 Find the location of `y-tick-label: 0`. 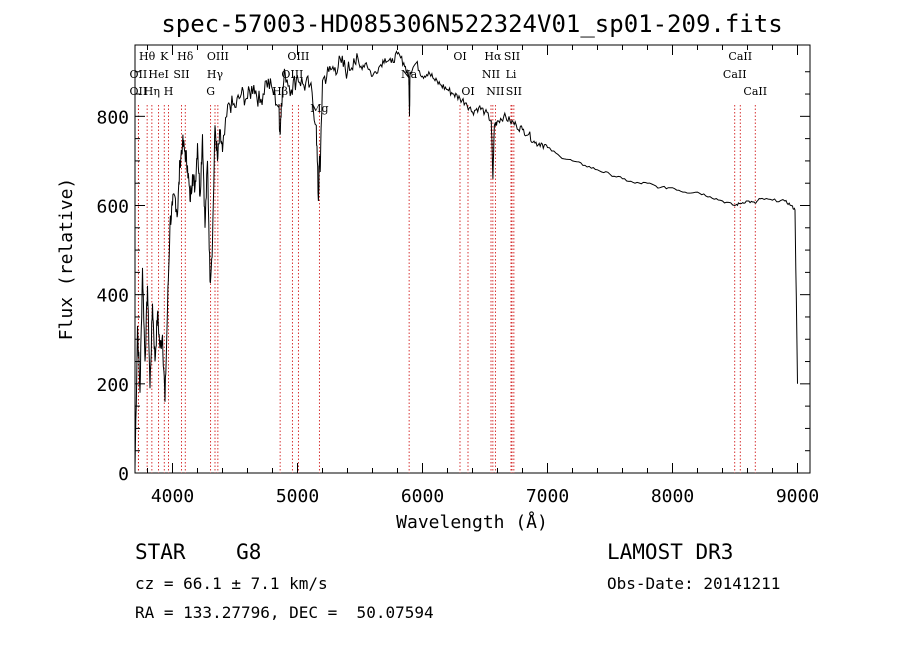

y-tick-label: 0 is located at coordinates (123, 474).